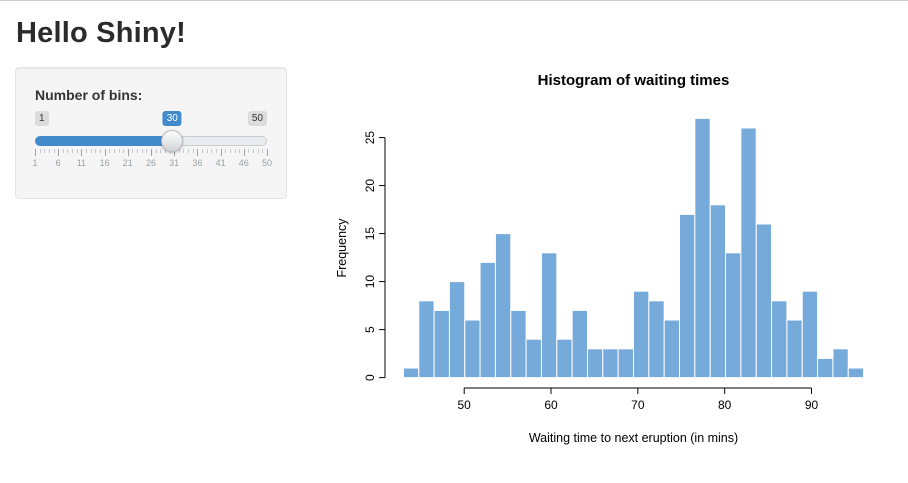  I want to click on slider-grid-label: 31, so click(174, 163).